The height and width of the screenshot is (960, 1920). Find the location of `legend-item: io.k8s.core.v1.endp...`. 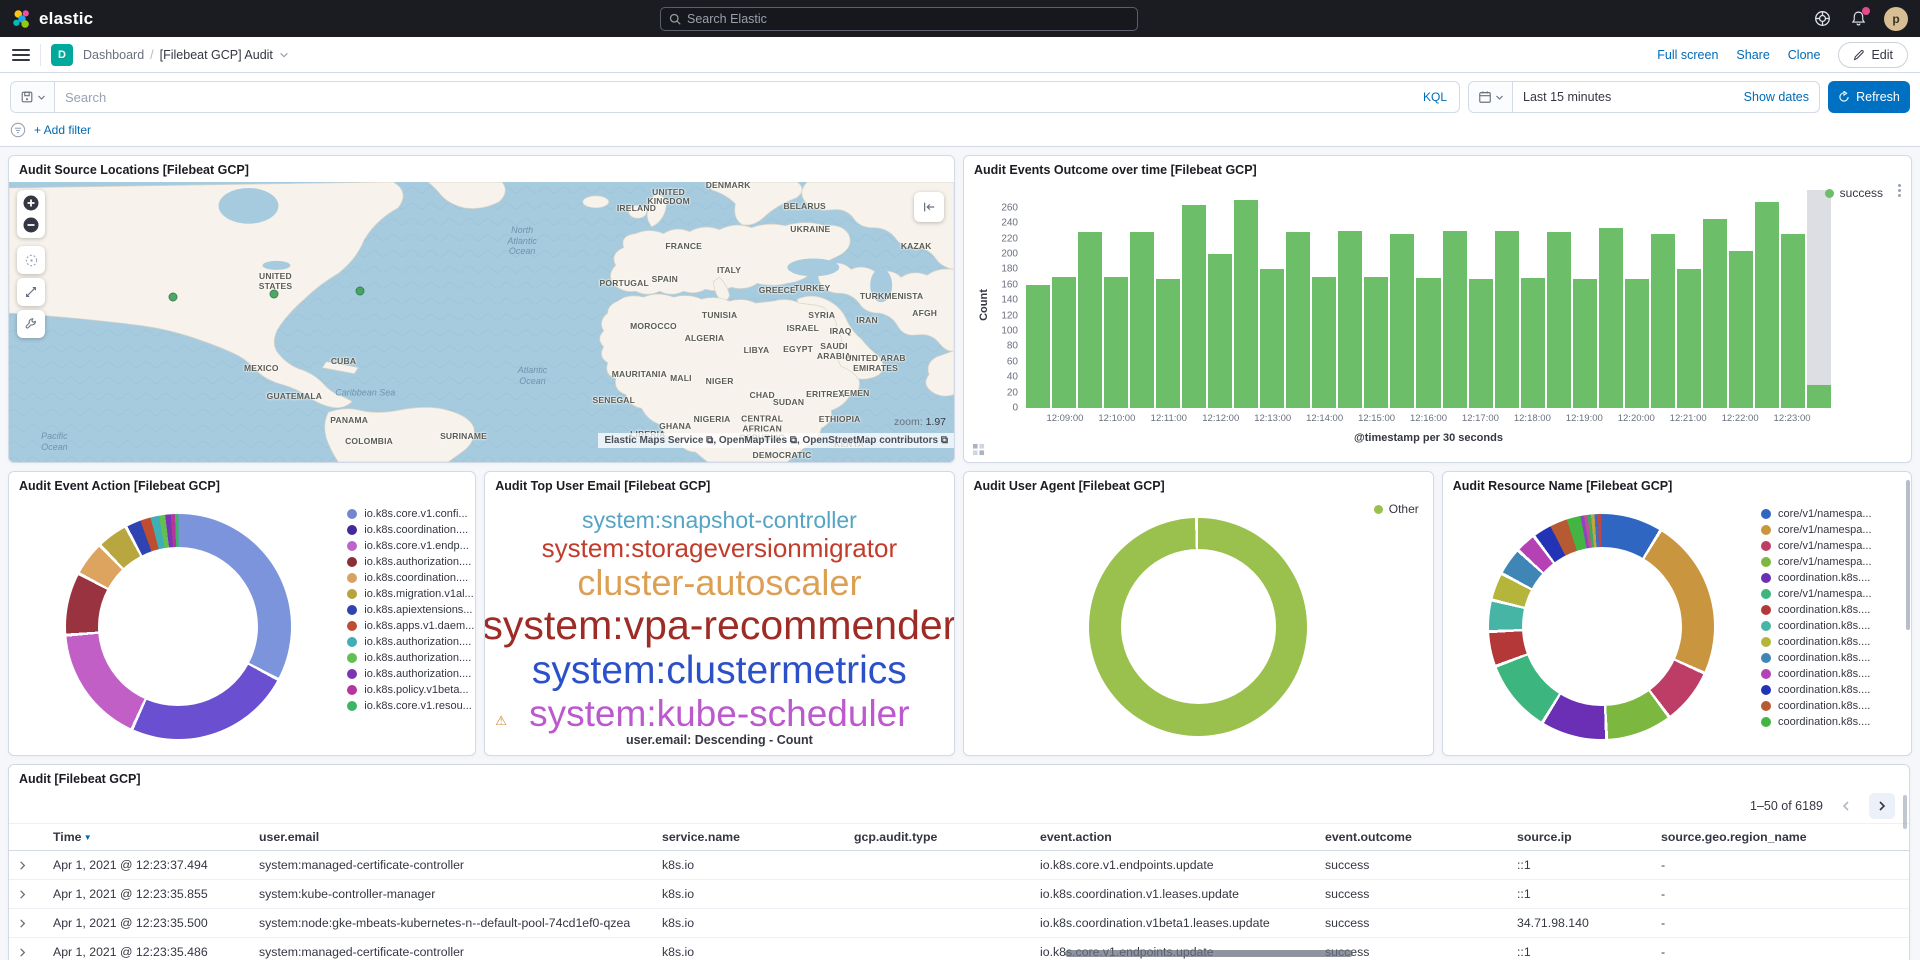

legend-item: io.k8s.core.v1.endp... is located at coordinates (408, 546).